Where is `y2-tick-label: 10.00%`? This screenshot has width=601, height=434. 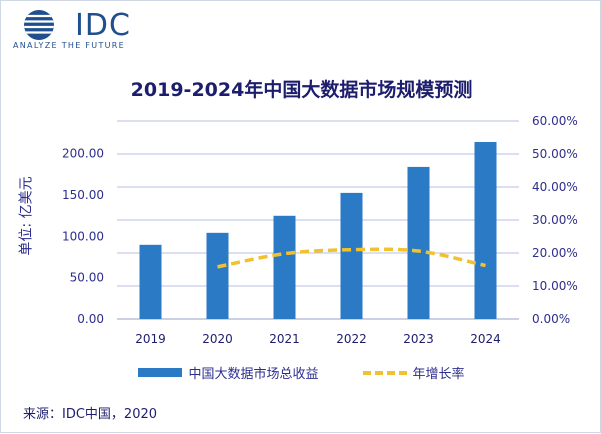 y2-tick-label: 10.00% is located at coordinates (555, 286).